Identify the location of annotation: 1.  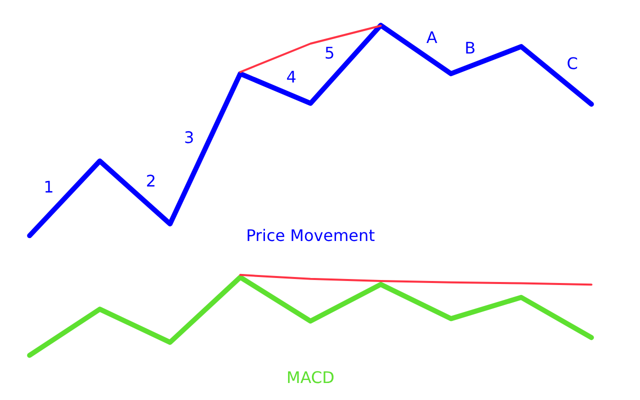
(49, 186).